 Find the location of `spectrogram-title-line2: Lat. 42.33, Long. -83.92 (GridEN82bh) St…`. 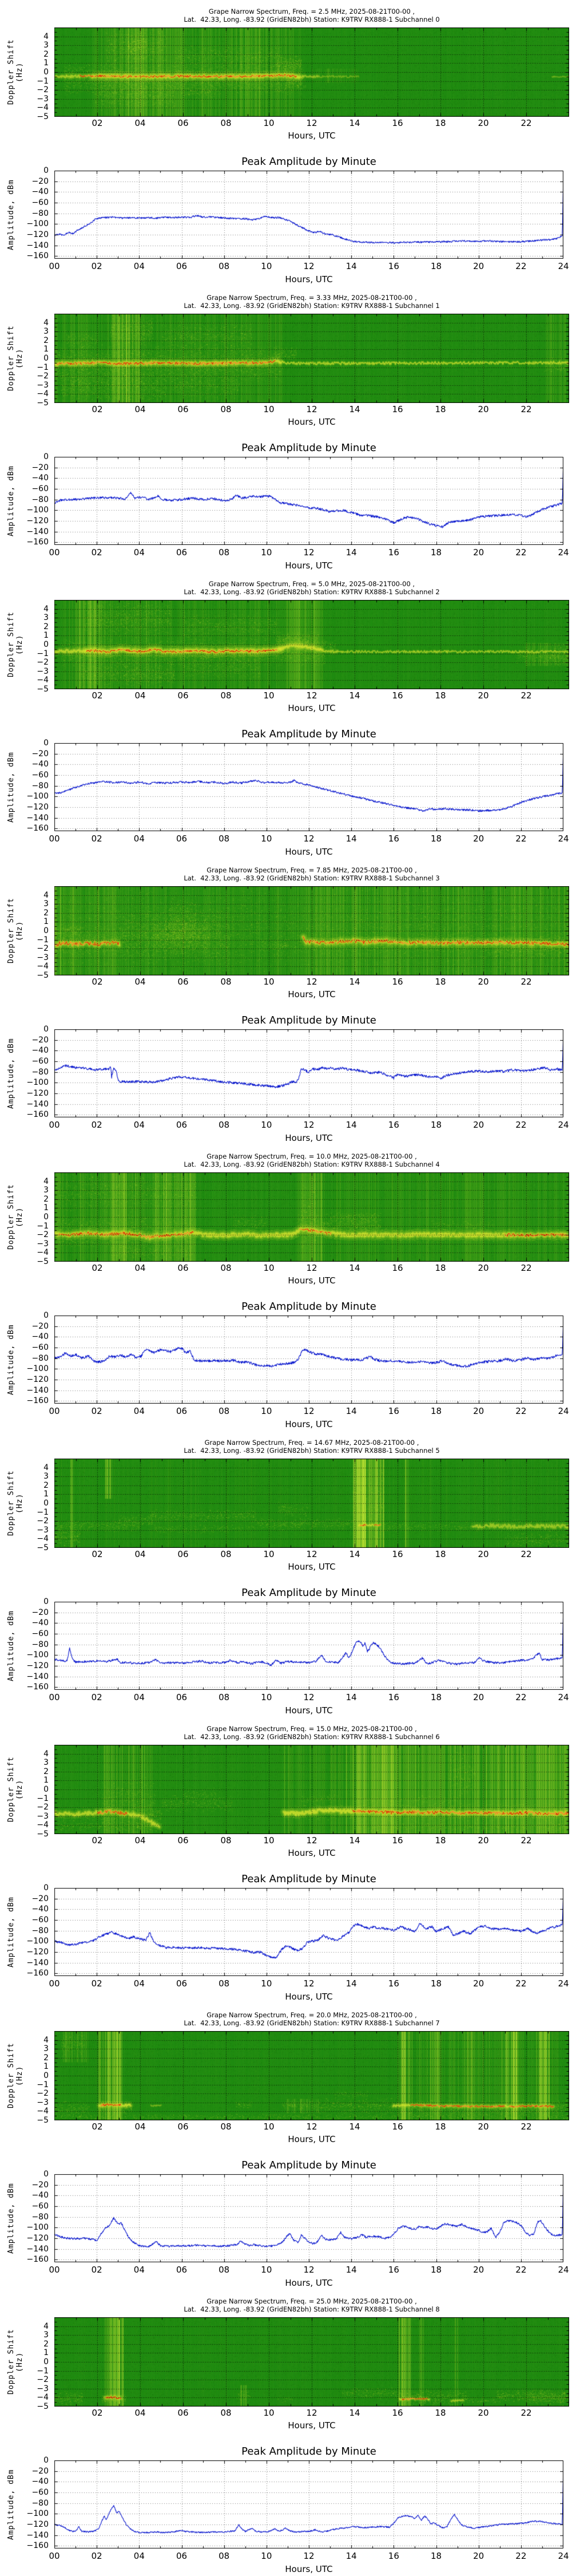

spectrogram-title-line2: Lat. 42.33, Long. -83.92 (GridEN82bh) St… is located at coordinates (312, 1737).